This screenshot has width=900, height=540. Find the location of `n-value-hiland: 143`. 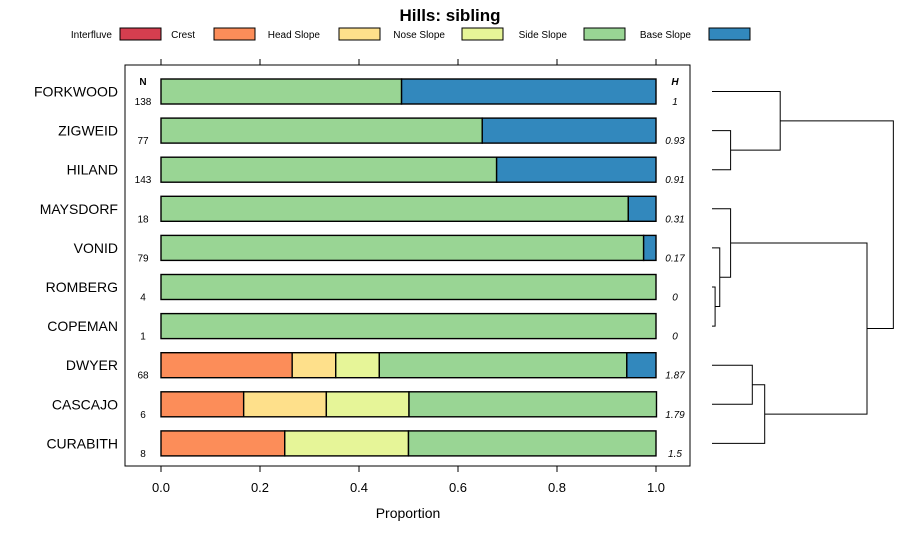

n-value-hiland: 143 is located at coordinates (143, 180).